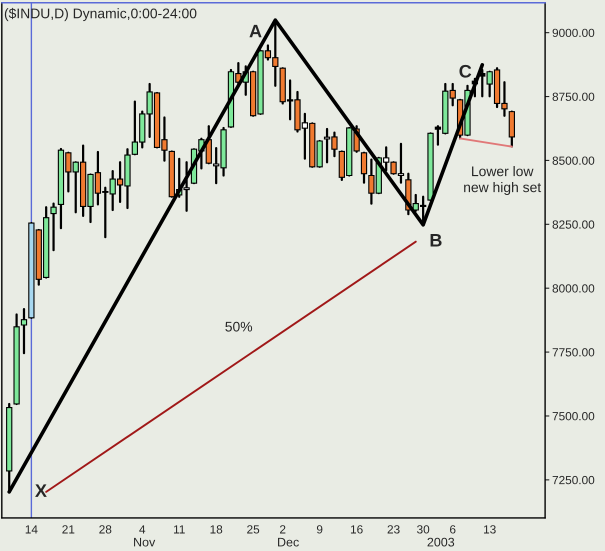 Image resolution: width=605 pixels, height=551 pixels. Describe the element at coordinates (503, 180) in the screenshot. I see `annotation: Lower low new high set` at that location.